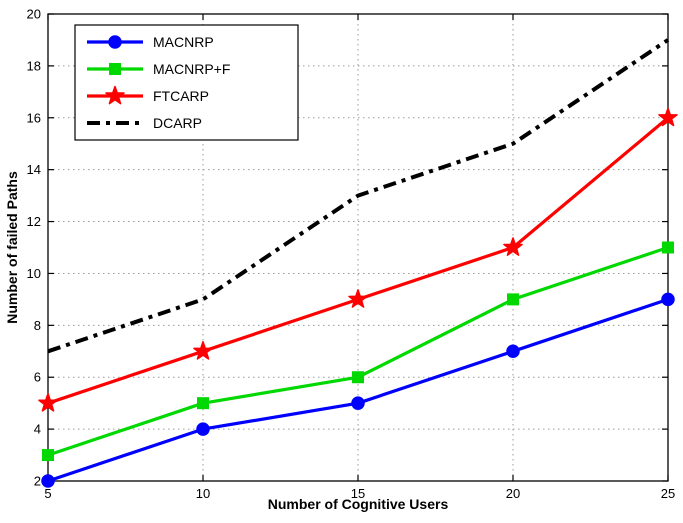  Describe the element at coordinates (37, 325) in the screenshot. I see `y-tick-label: 8` at that location.